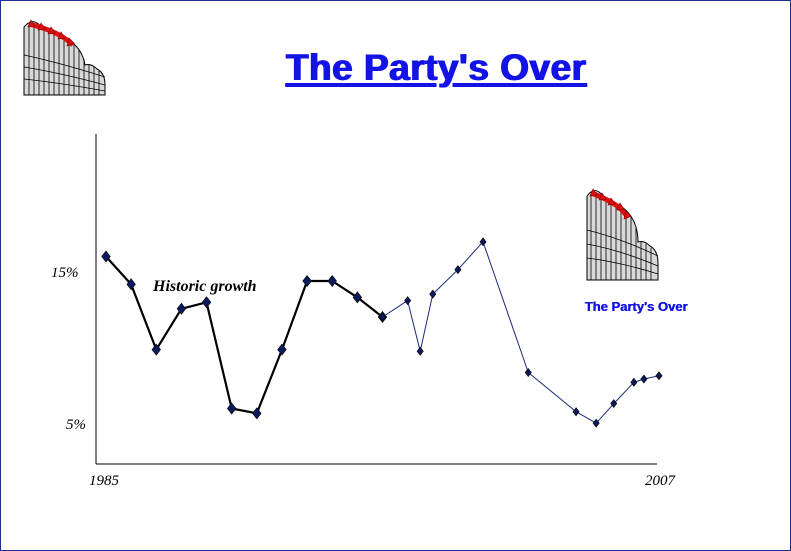 The height and width of the screenshot is (551, 791). Describe the element at coordinates (521, 332) in the screenshot. I see `recent-series-line` at that location.